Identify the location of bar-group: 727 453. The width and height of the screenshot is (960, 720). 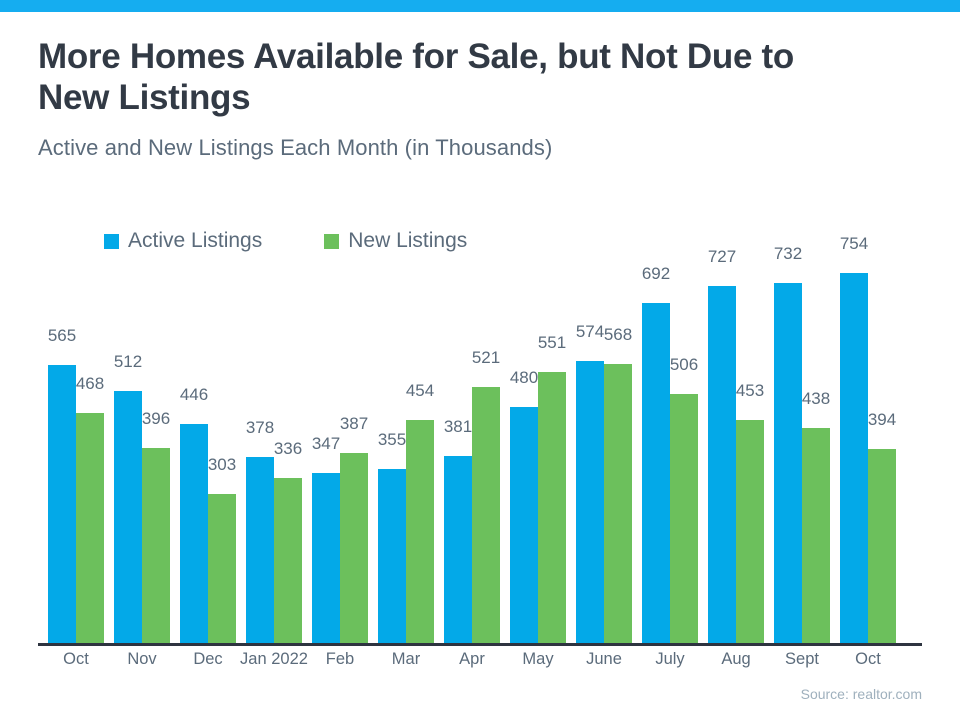
(736, 444).